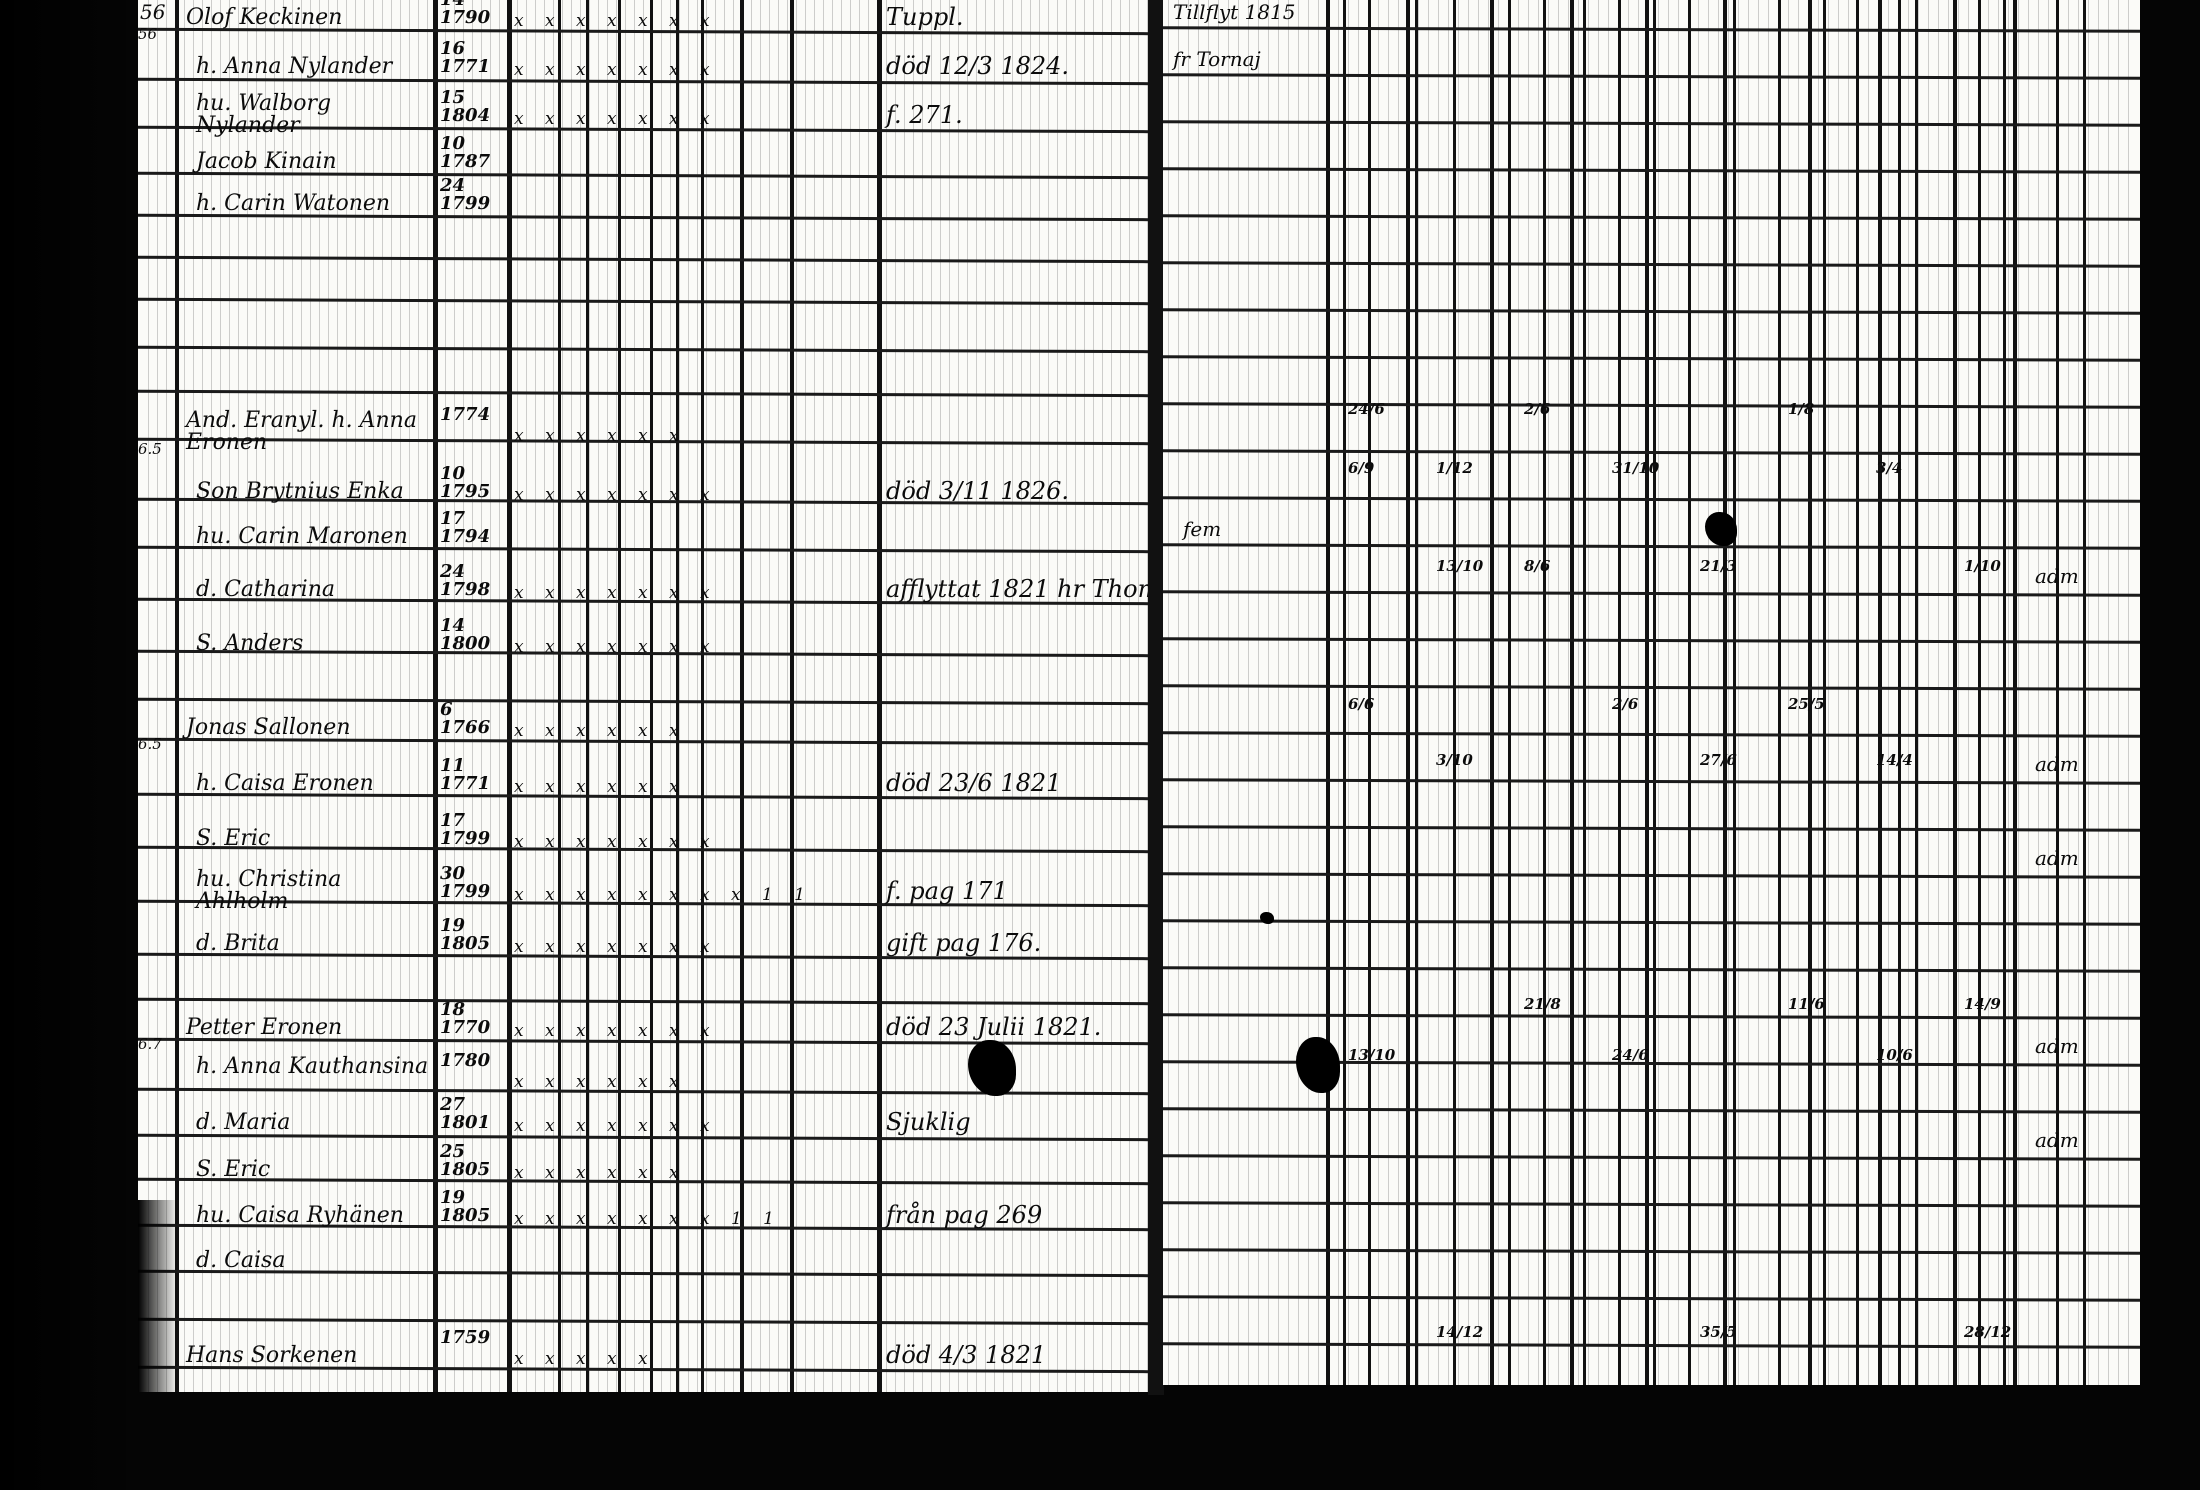  I want to click on person-name: d. Catharina, so click(265, 589).